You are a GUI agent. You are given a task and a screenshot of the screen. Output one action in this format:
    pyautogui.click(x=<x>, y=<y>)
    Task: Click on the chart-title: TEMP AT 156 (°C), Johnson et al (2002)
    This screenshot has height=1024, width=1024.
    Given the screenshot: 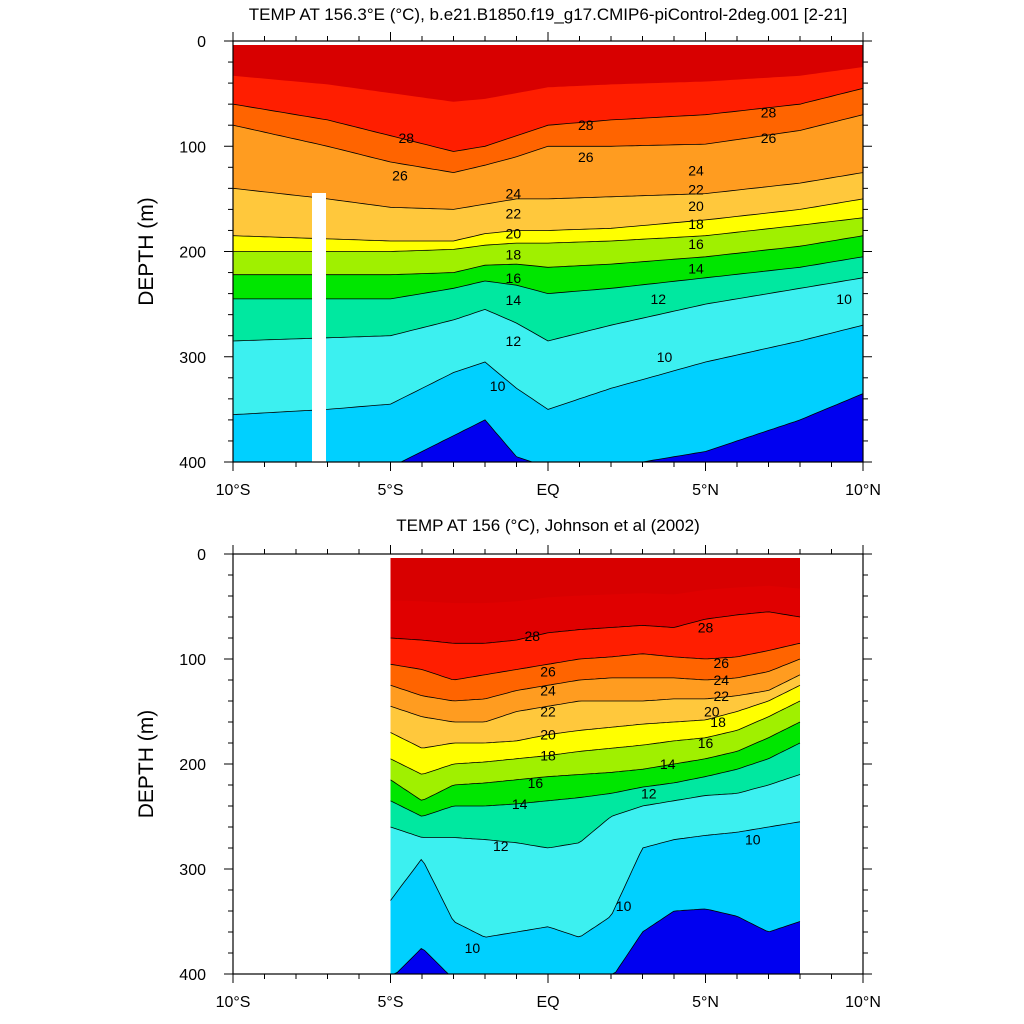 What is the action you would take?
    pyautogui.click(x=548, y=525)
    